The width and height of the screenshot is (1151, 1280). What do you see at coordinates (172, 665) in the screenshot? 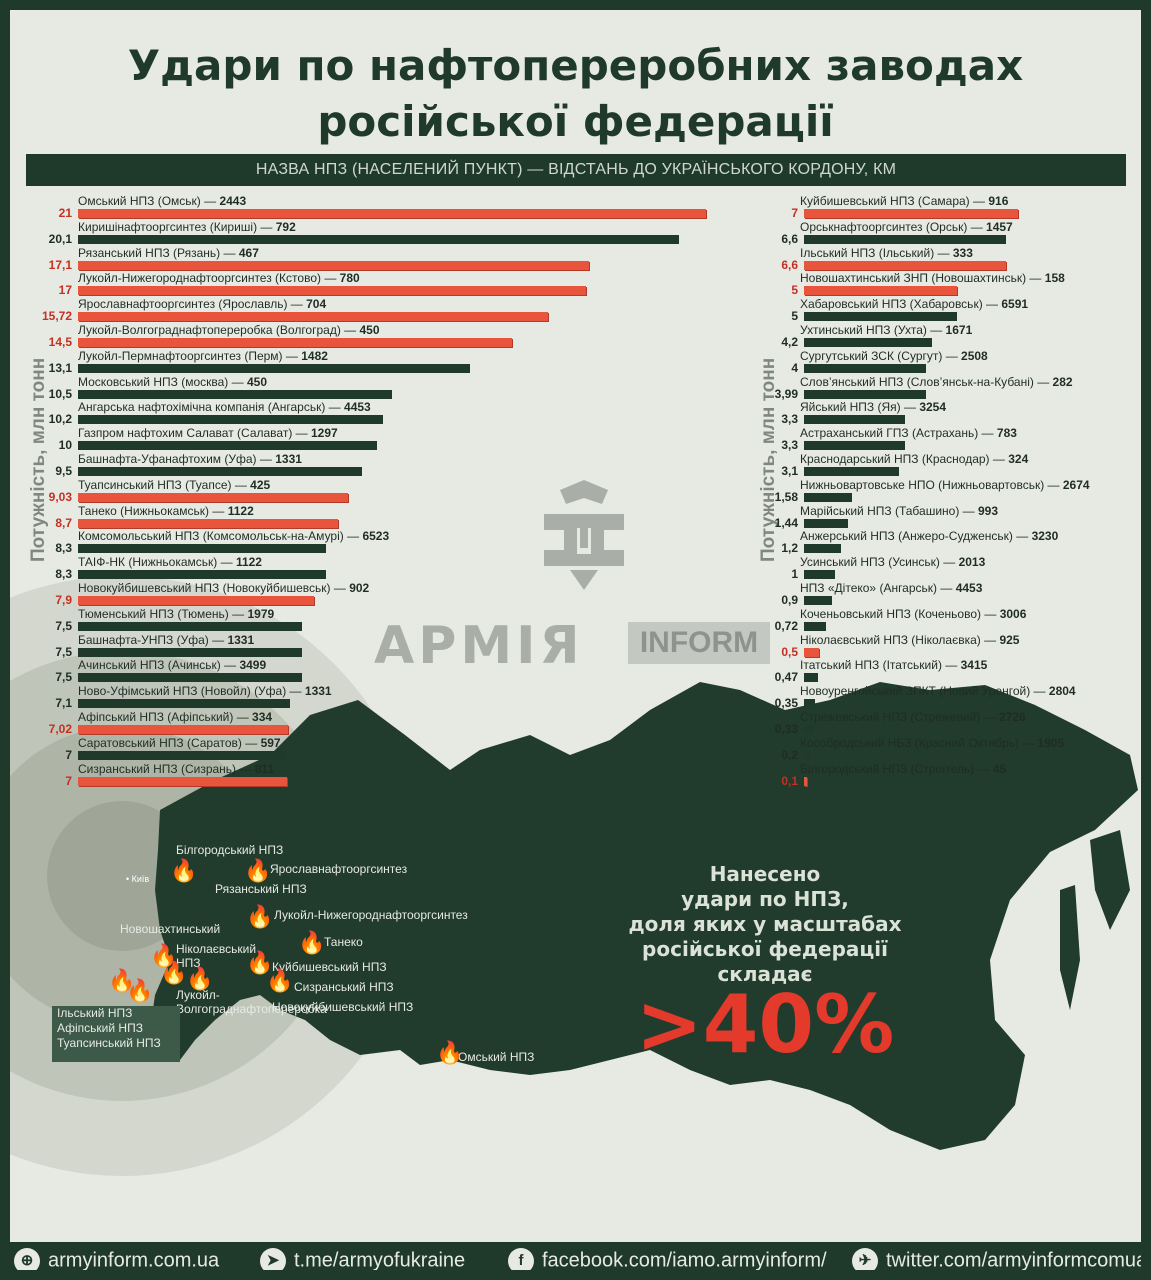
I see `plant-name: Ачинський НПЗ (Ачинськ) — 3499` at bounding box center [172, 665].